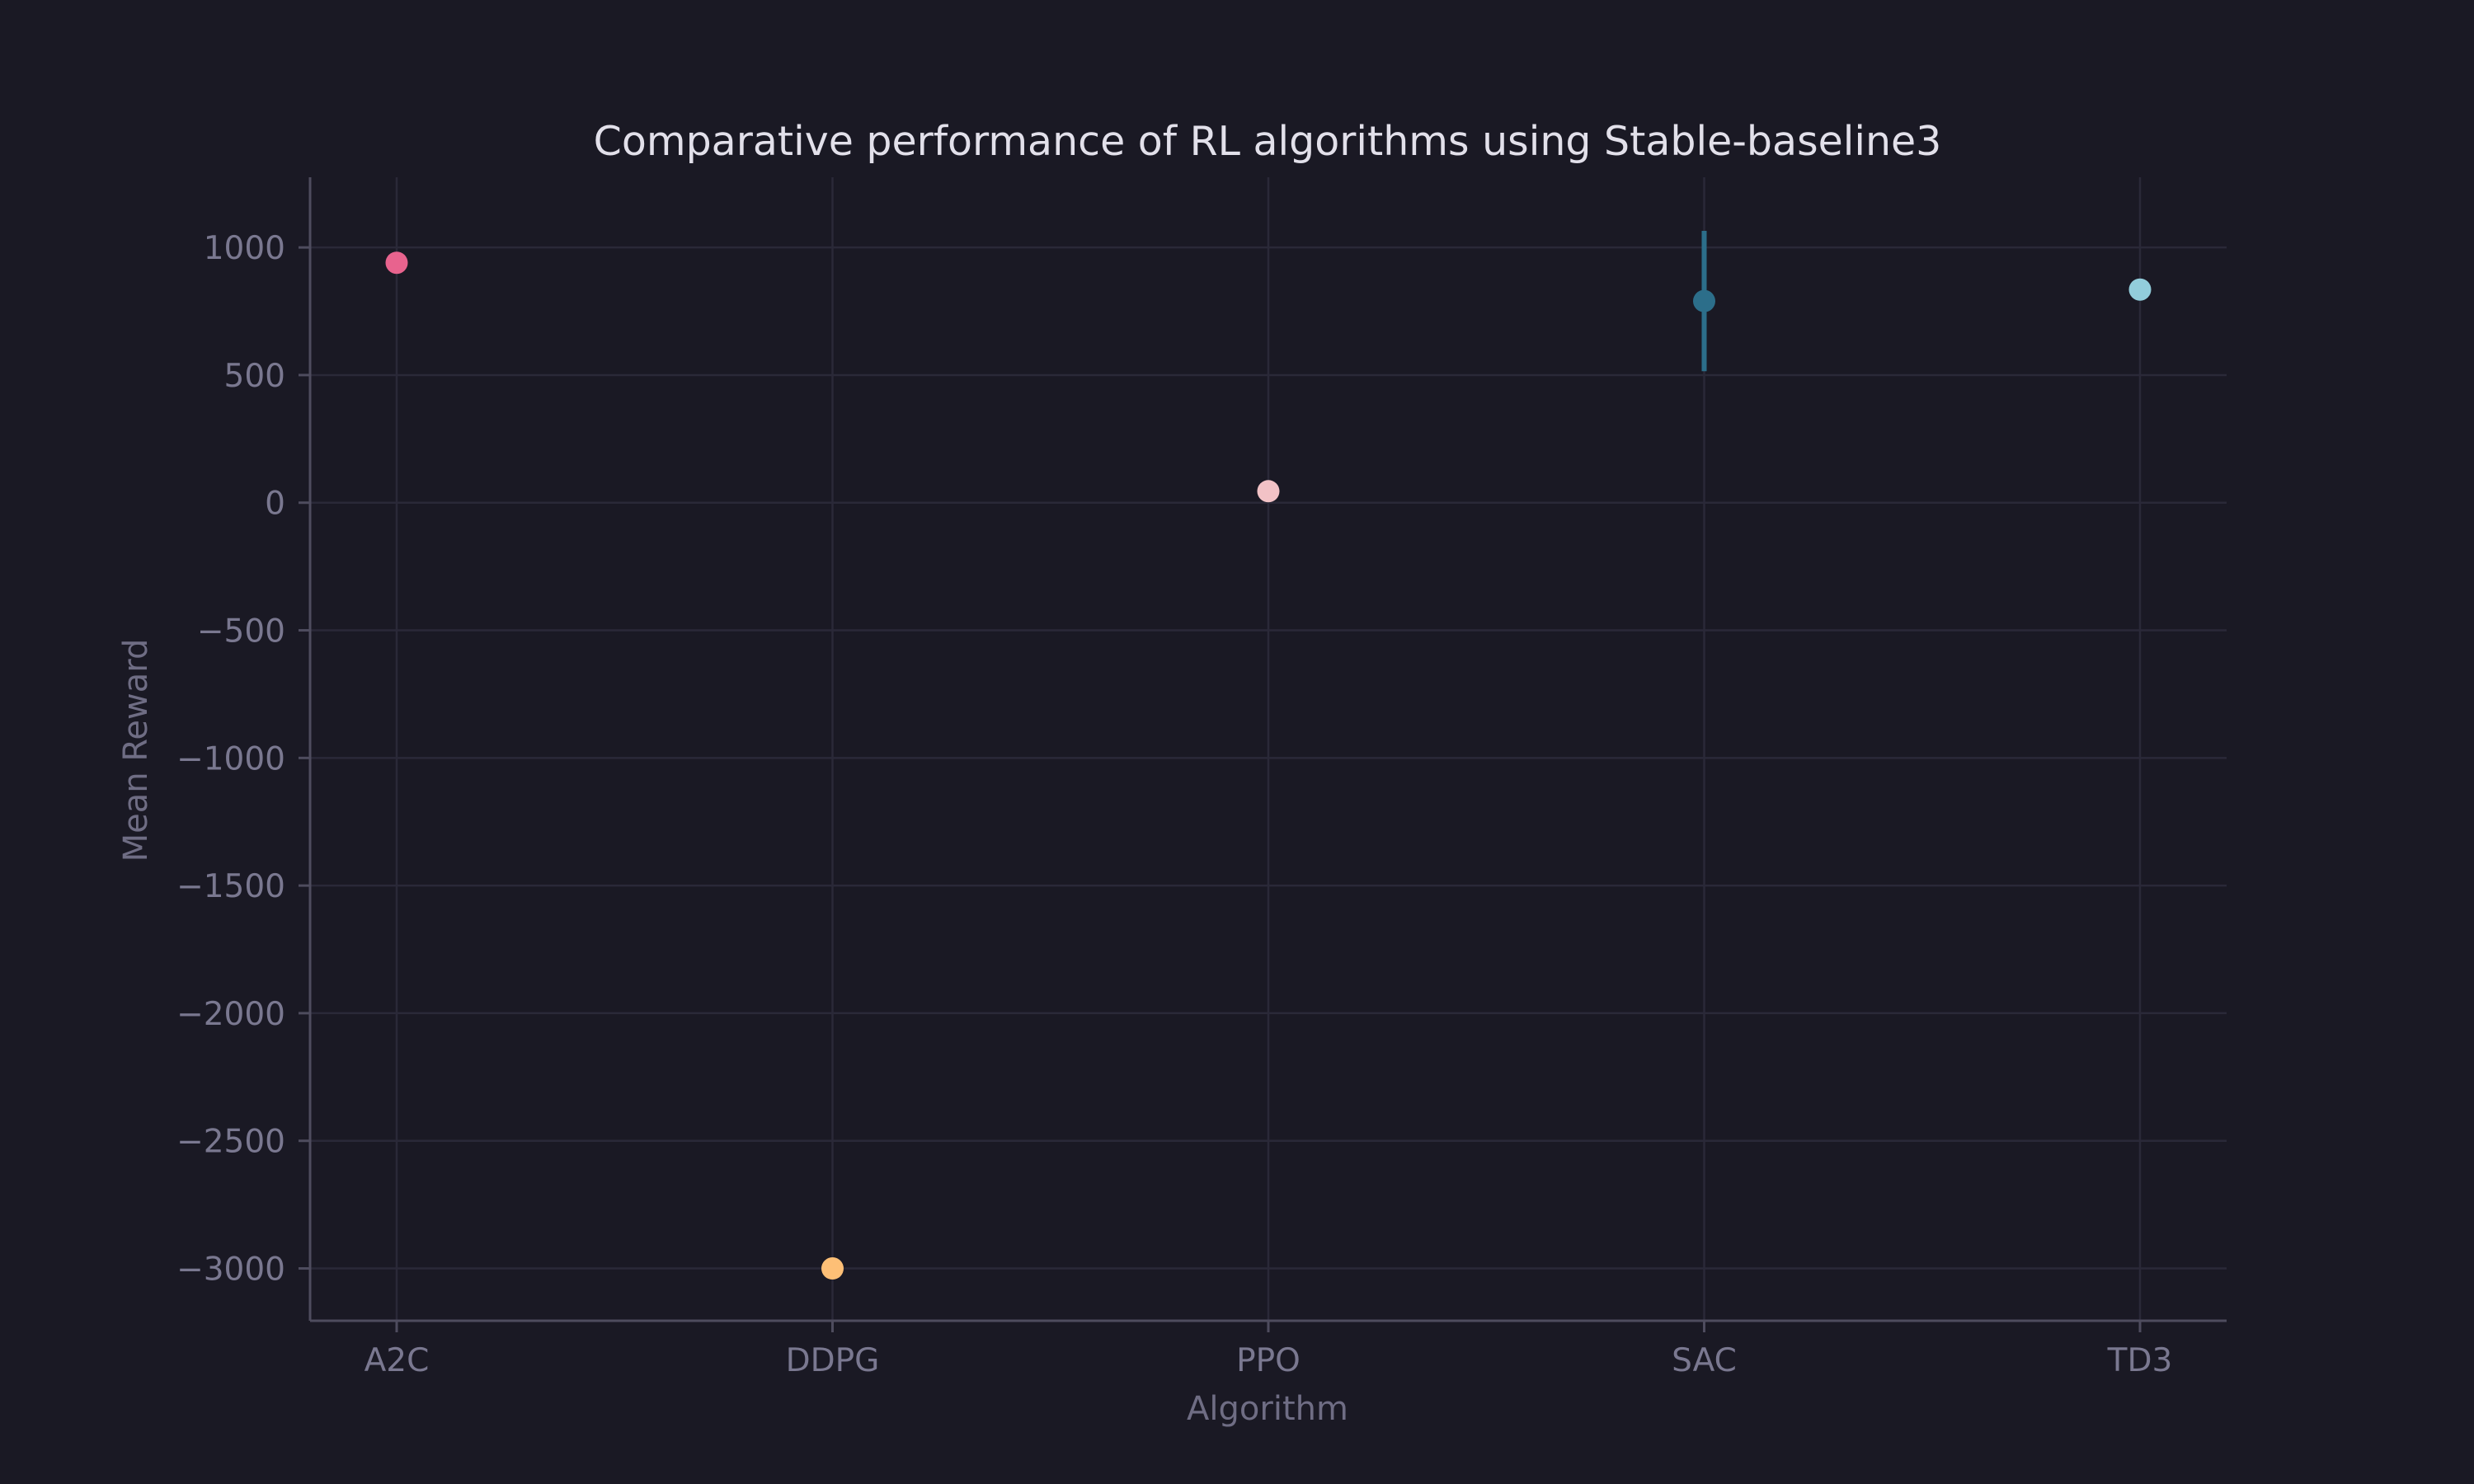  Describe the element at coordinates (396, 263) in the screenshot. I see `data-point-a2c` at that location.